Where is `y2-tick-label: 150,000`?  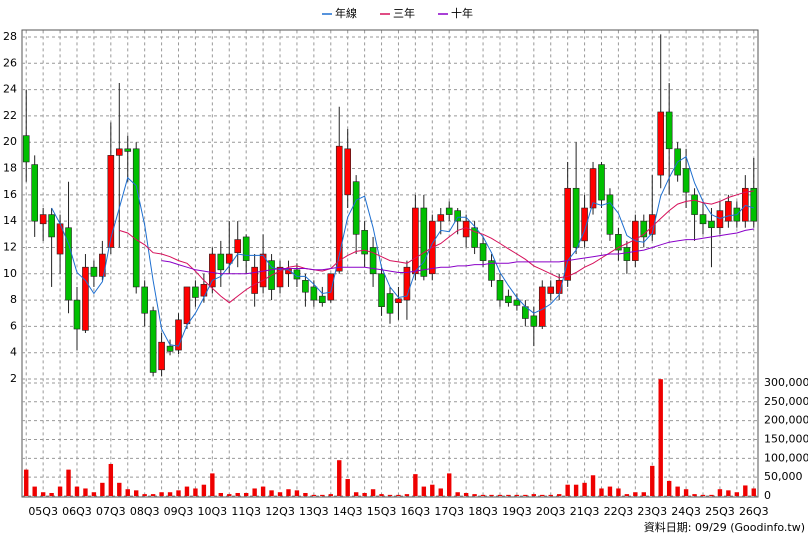 y2-tick-label: 150,000 is located at coordinates (786, 438).